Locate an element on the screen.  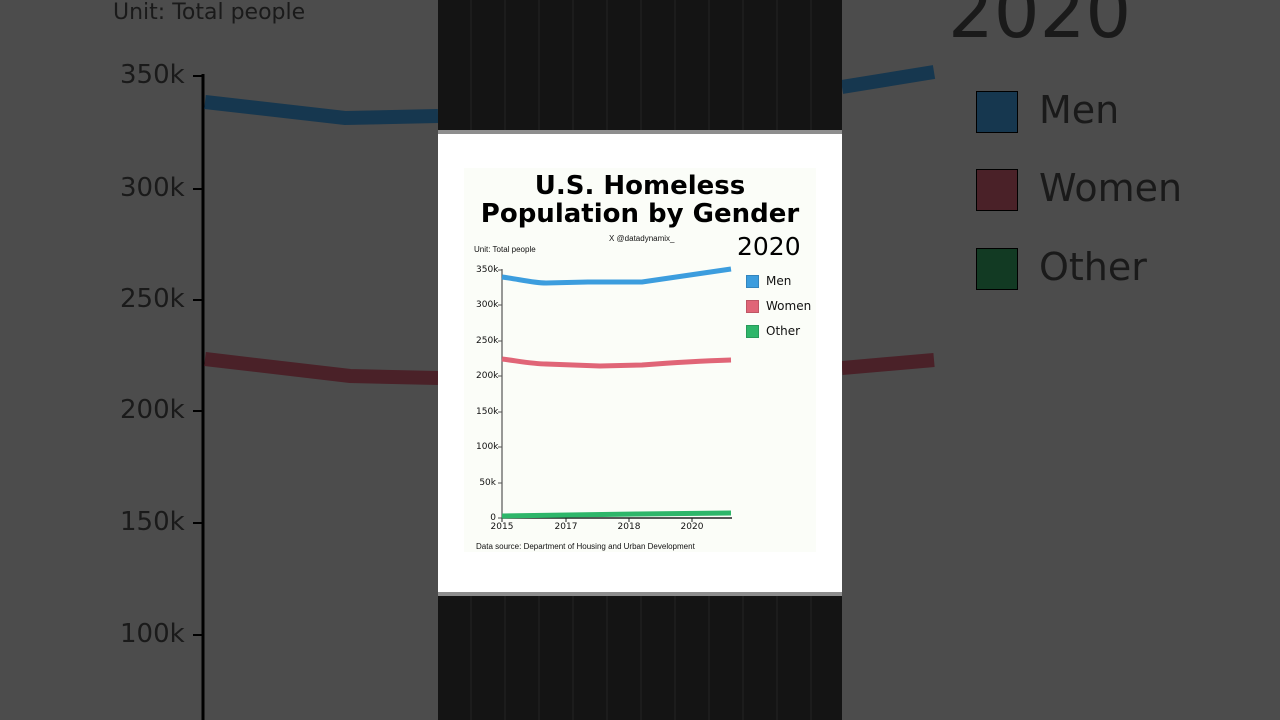
legend-item-other: Other is located at coordinates (773, 331).